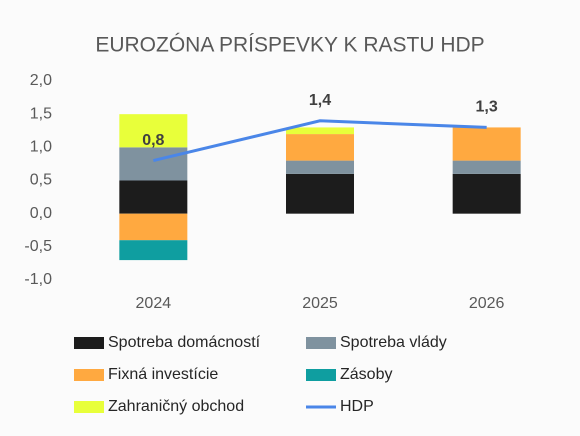  What do you see at coordinates (289, 45) in the screenshot?
I see `chart-title: EUROZÓNA PRÍSPEVKY K RASTU HDP` at bounding box center [289, 45].